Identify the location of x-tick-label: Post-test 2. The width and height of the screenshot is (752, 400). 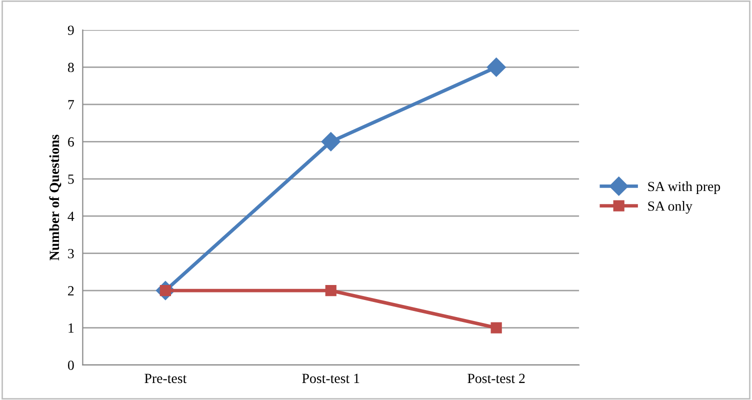
(496, 379).